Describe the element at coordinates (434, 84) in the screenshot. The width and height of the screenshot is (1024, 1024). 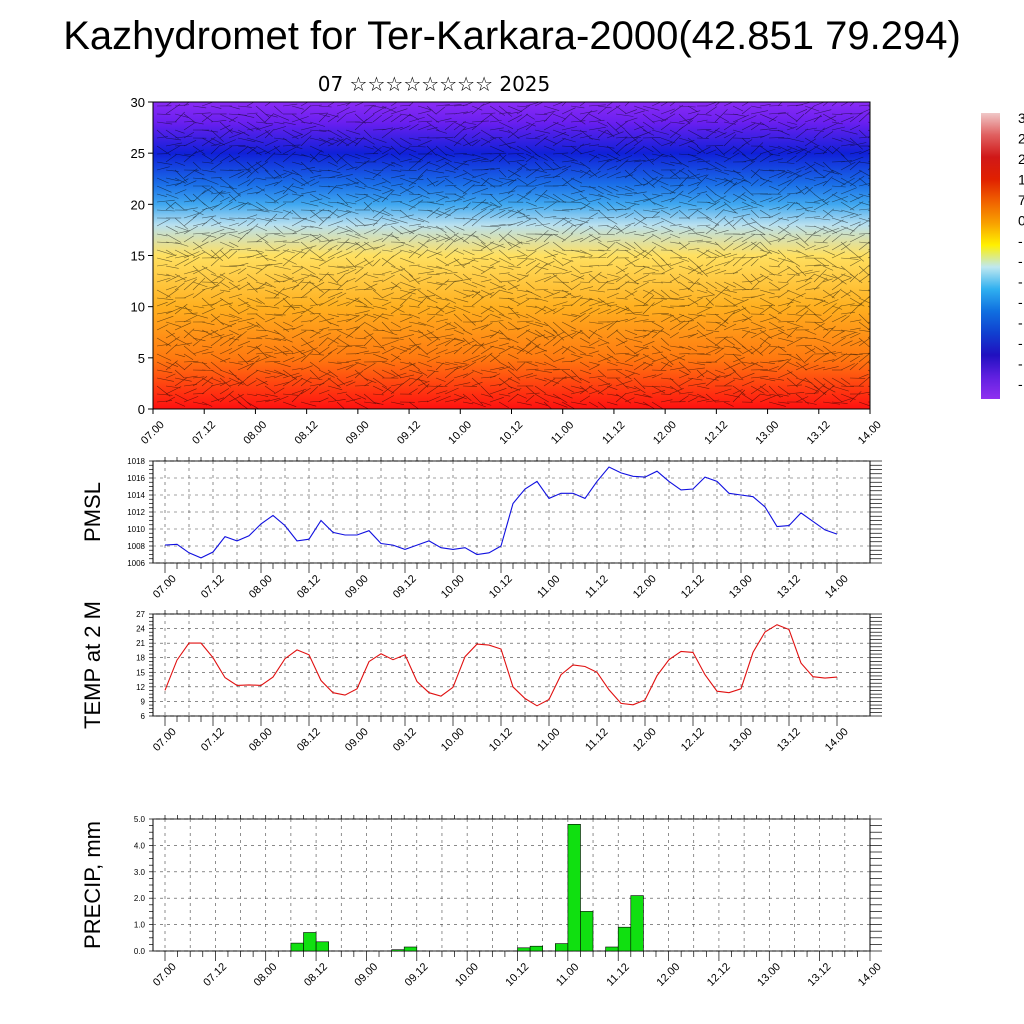
I see `chart-subtitle: 07 ☆☆☆☆☆☆☆☆ 2025` at that location.